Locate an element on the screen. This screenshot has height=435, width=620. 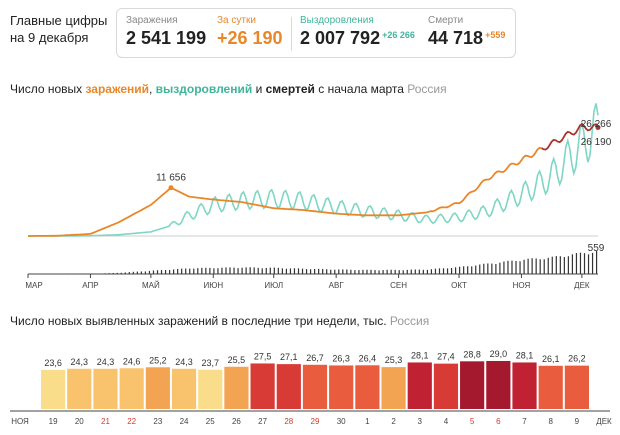
bar-value-label: 24,6 is located at coordinates (132, 361).